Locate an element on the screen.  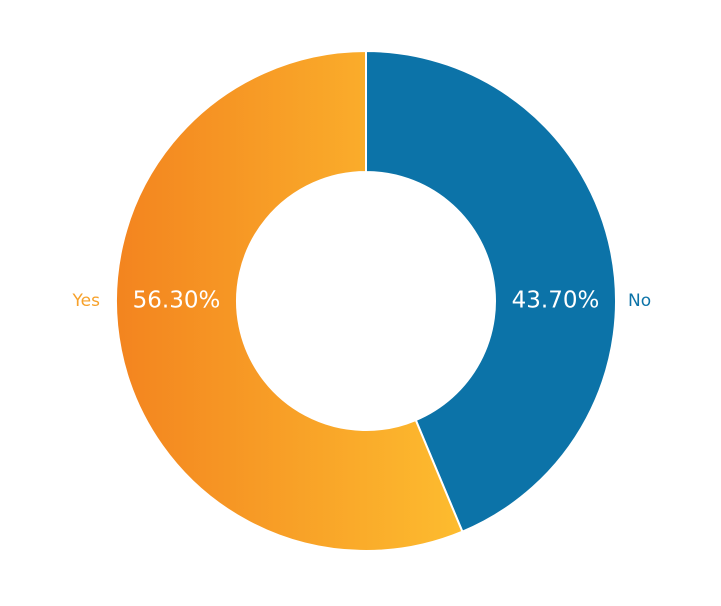
slice-label-no: No is located at coordinates (639, 301).